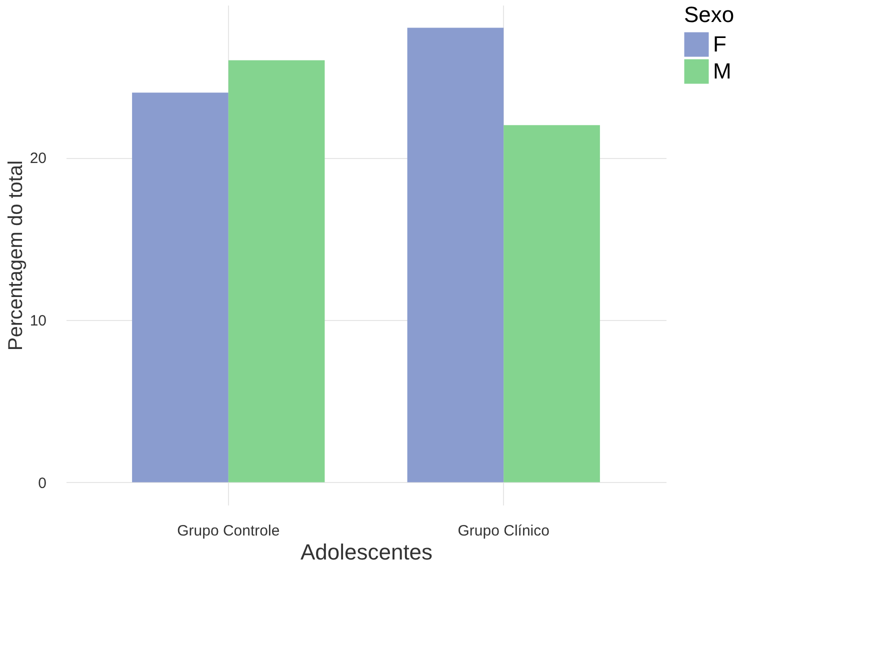  What do you see at coordinates (38, 321) in the screenshot?
I see `y-tick-label: 10` at bounding box center [38, 321].